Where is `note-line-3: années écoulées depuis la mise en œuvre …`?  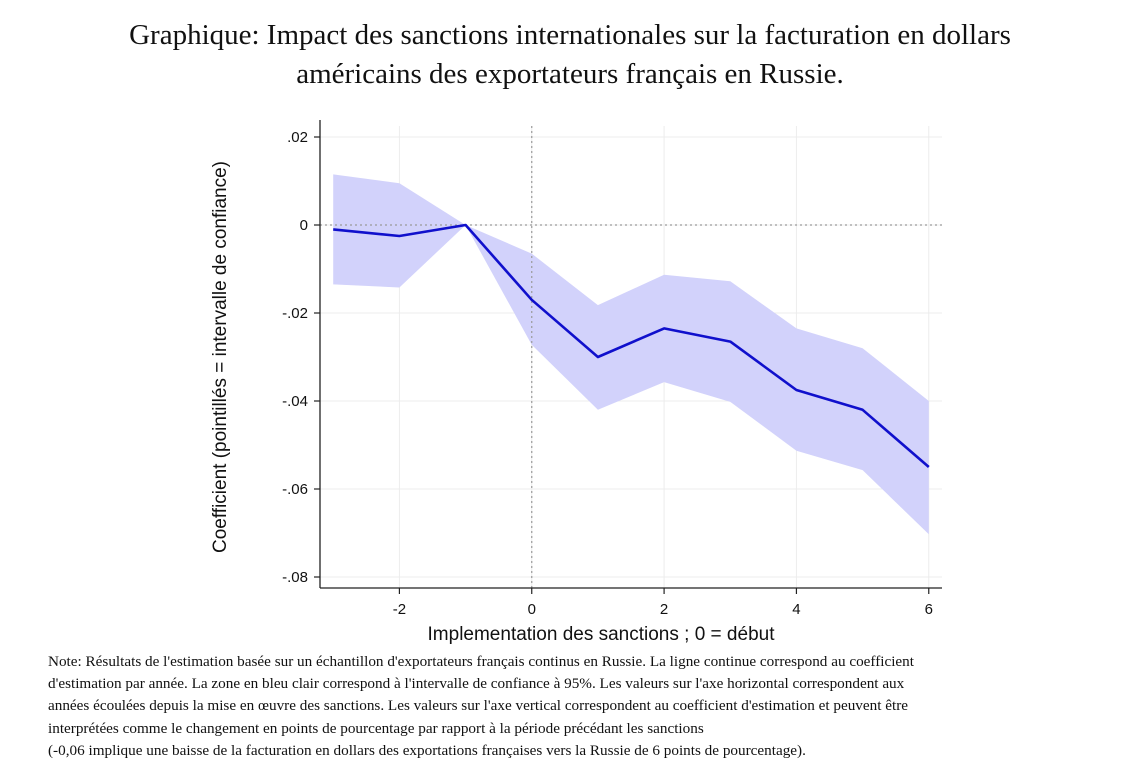 note-line-3: années écoulées depuis la mise en œuvre … is located at coordinates (478, 706).